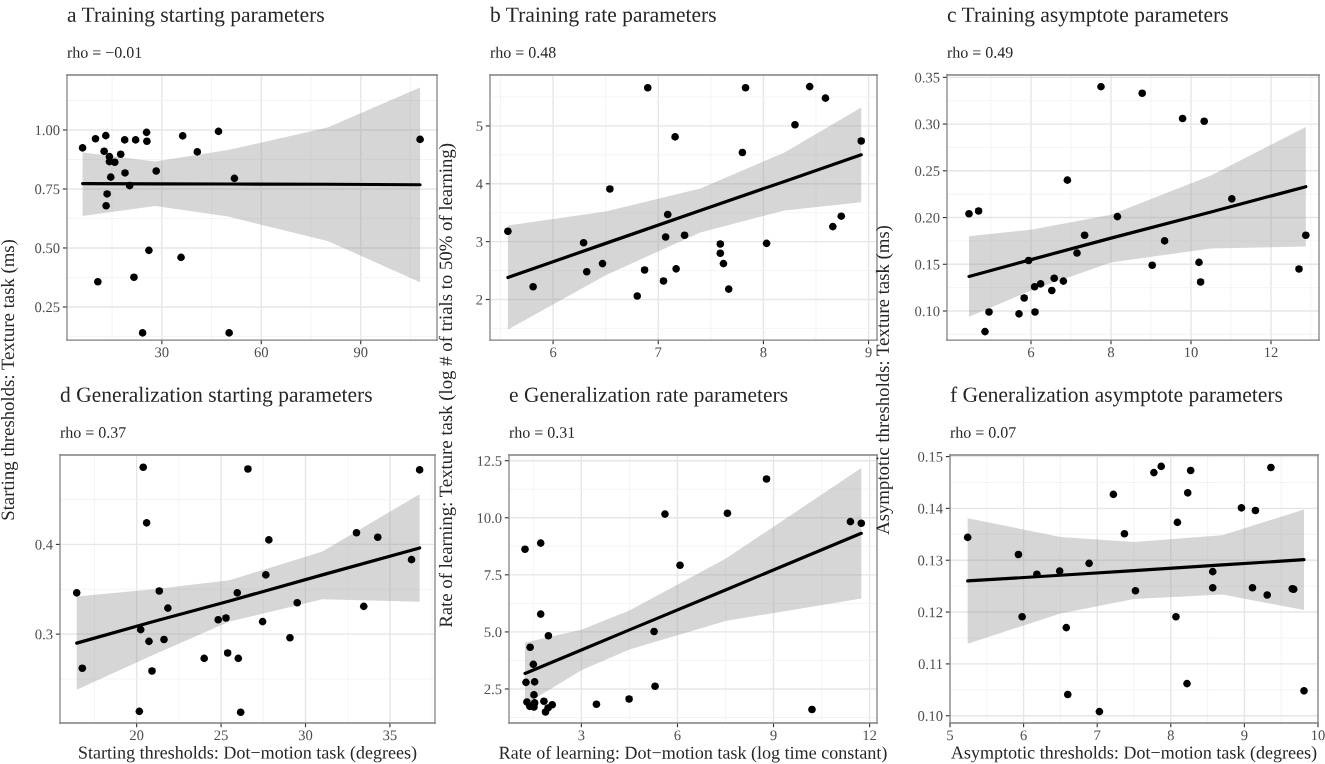  I want to click on y-tick-label: 0.12, so click(930, 612).